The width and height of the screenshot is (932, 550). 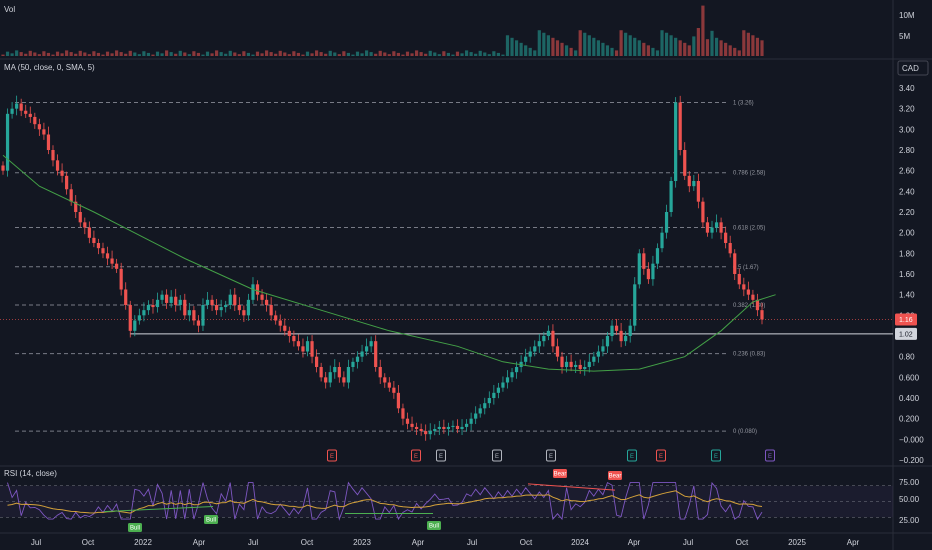 What do you see at coordinates (909, 520) in the screenshot?
I see `rsi-axis-label: 25.00` at bounding box center [909, 520].